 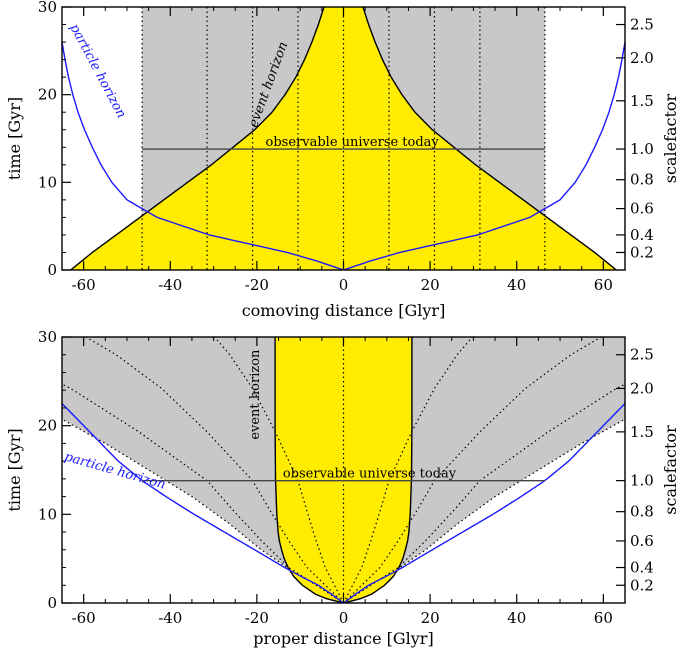 What do you see at coordinates (344, 310) in the screenshot?
I see `x-axis-label: comoving distance [Glyr]` at bounding box center [344, 310].